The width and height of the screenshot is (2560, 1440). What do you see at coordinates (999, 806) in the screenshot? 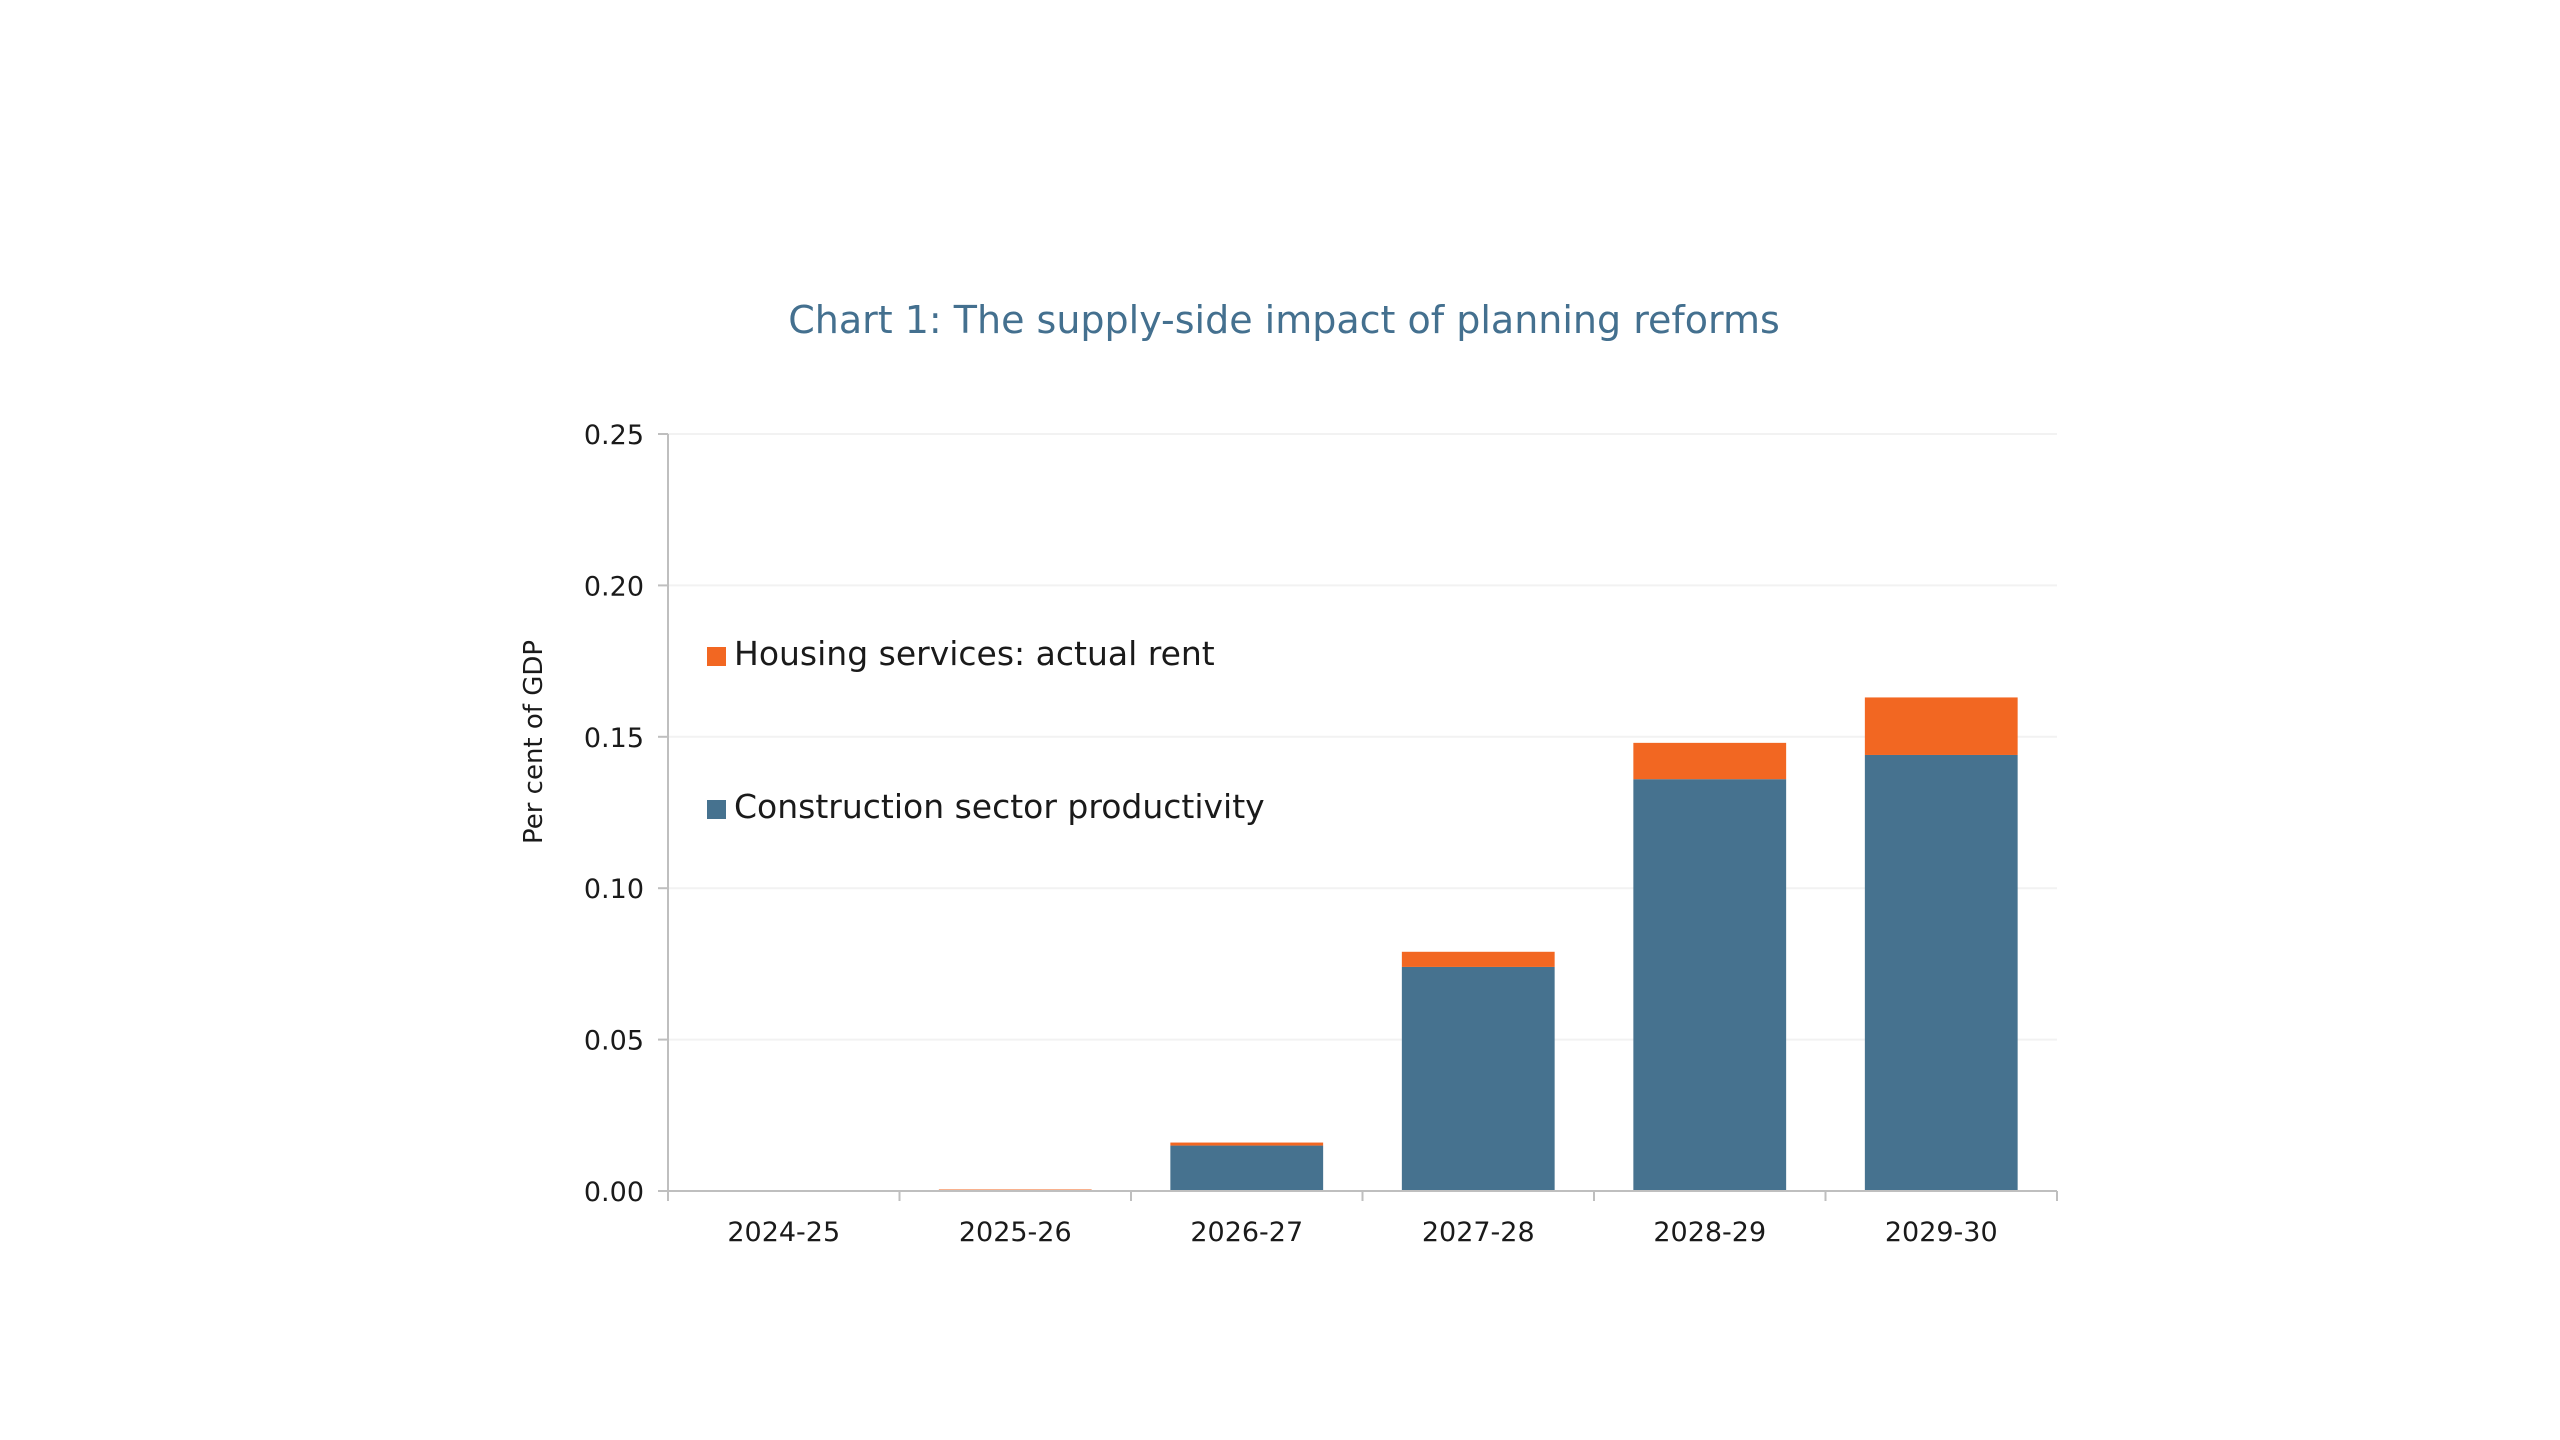
I see `legend-label: Construction sector productivity` at bounding box center [999, 806].